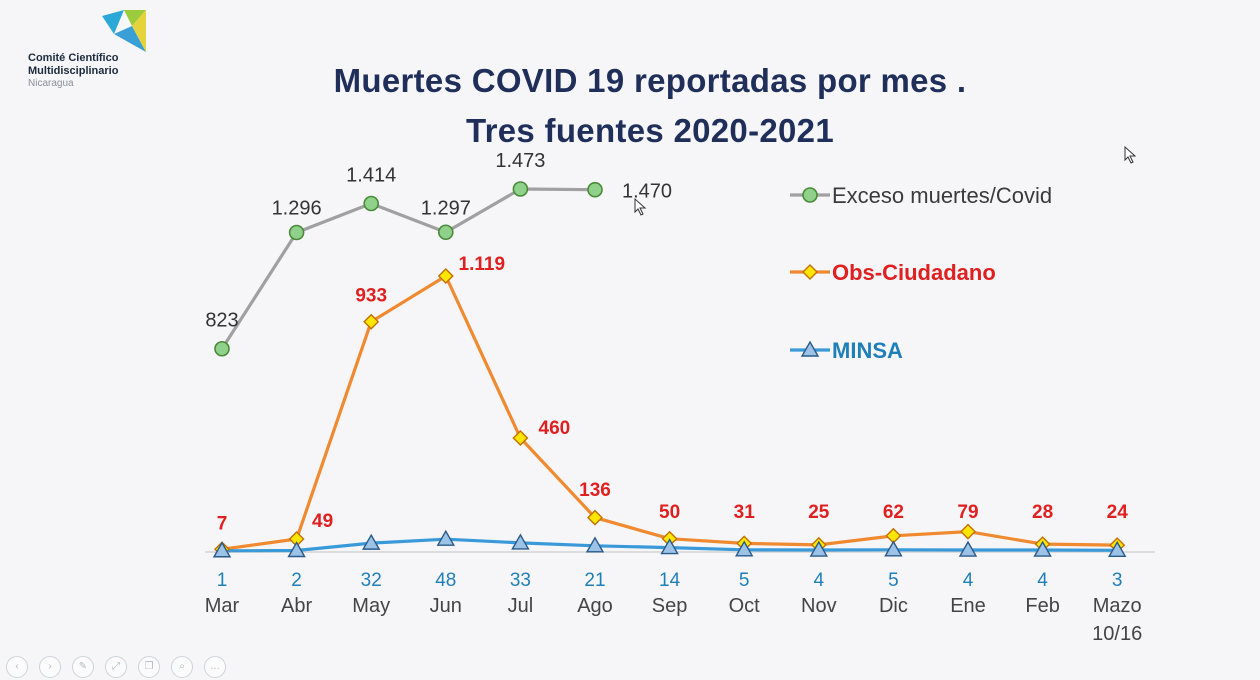 The height and width of the screenshot is (680, 1260). I want to click on data-label-obs-10: 79, so click(967, 512).